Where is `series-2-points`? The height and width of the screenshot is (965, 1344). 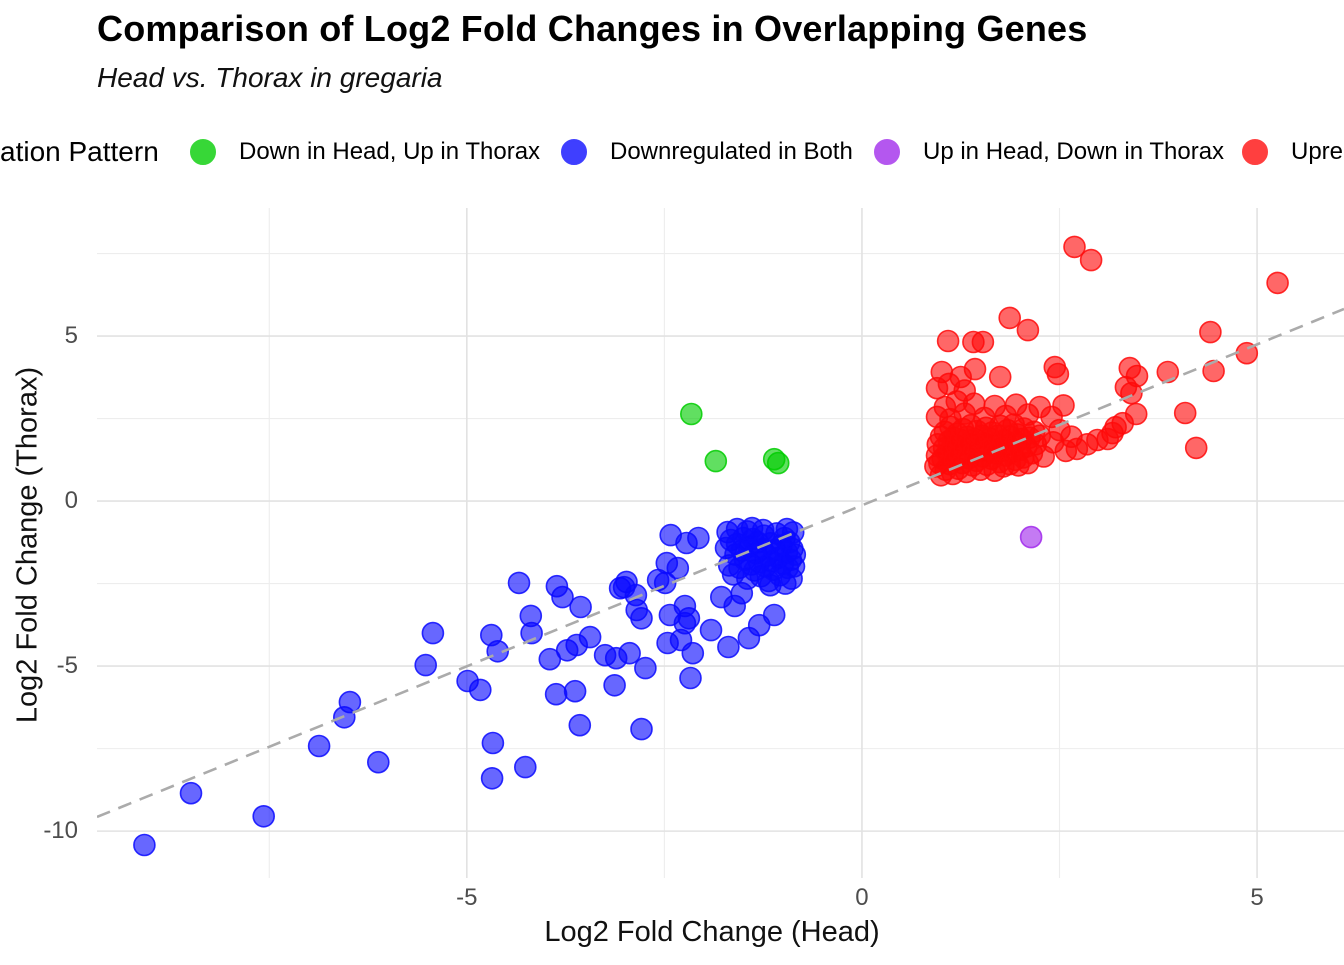 series-2-points is located at coordinates (1031, 537).